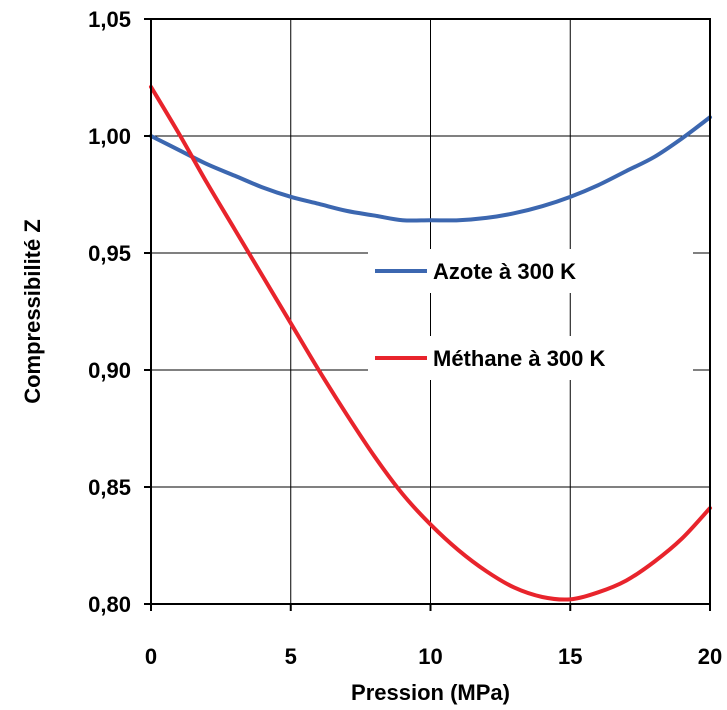  I want to click on y-tick-label: 0,85, so click(109, 487).